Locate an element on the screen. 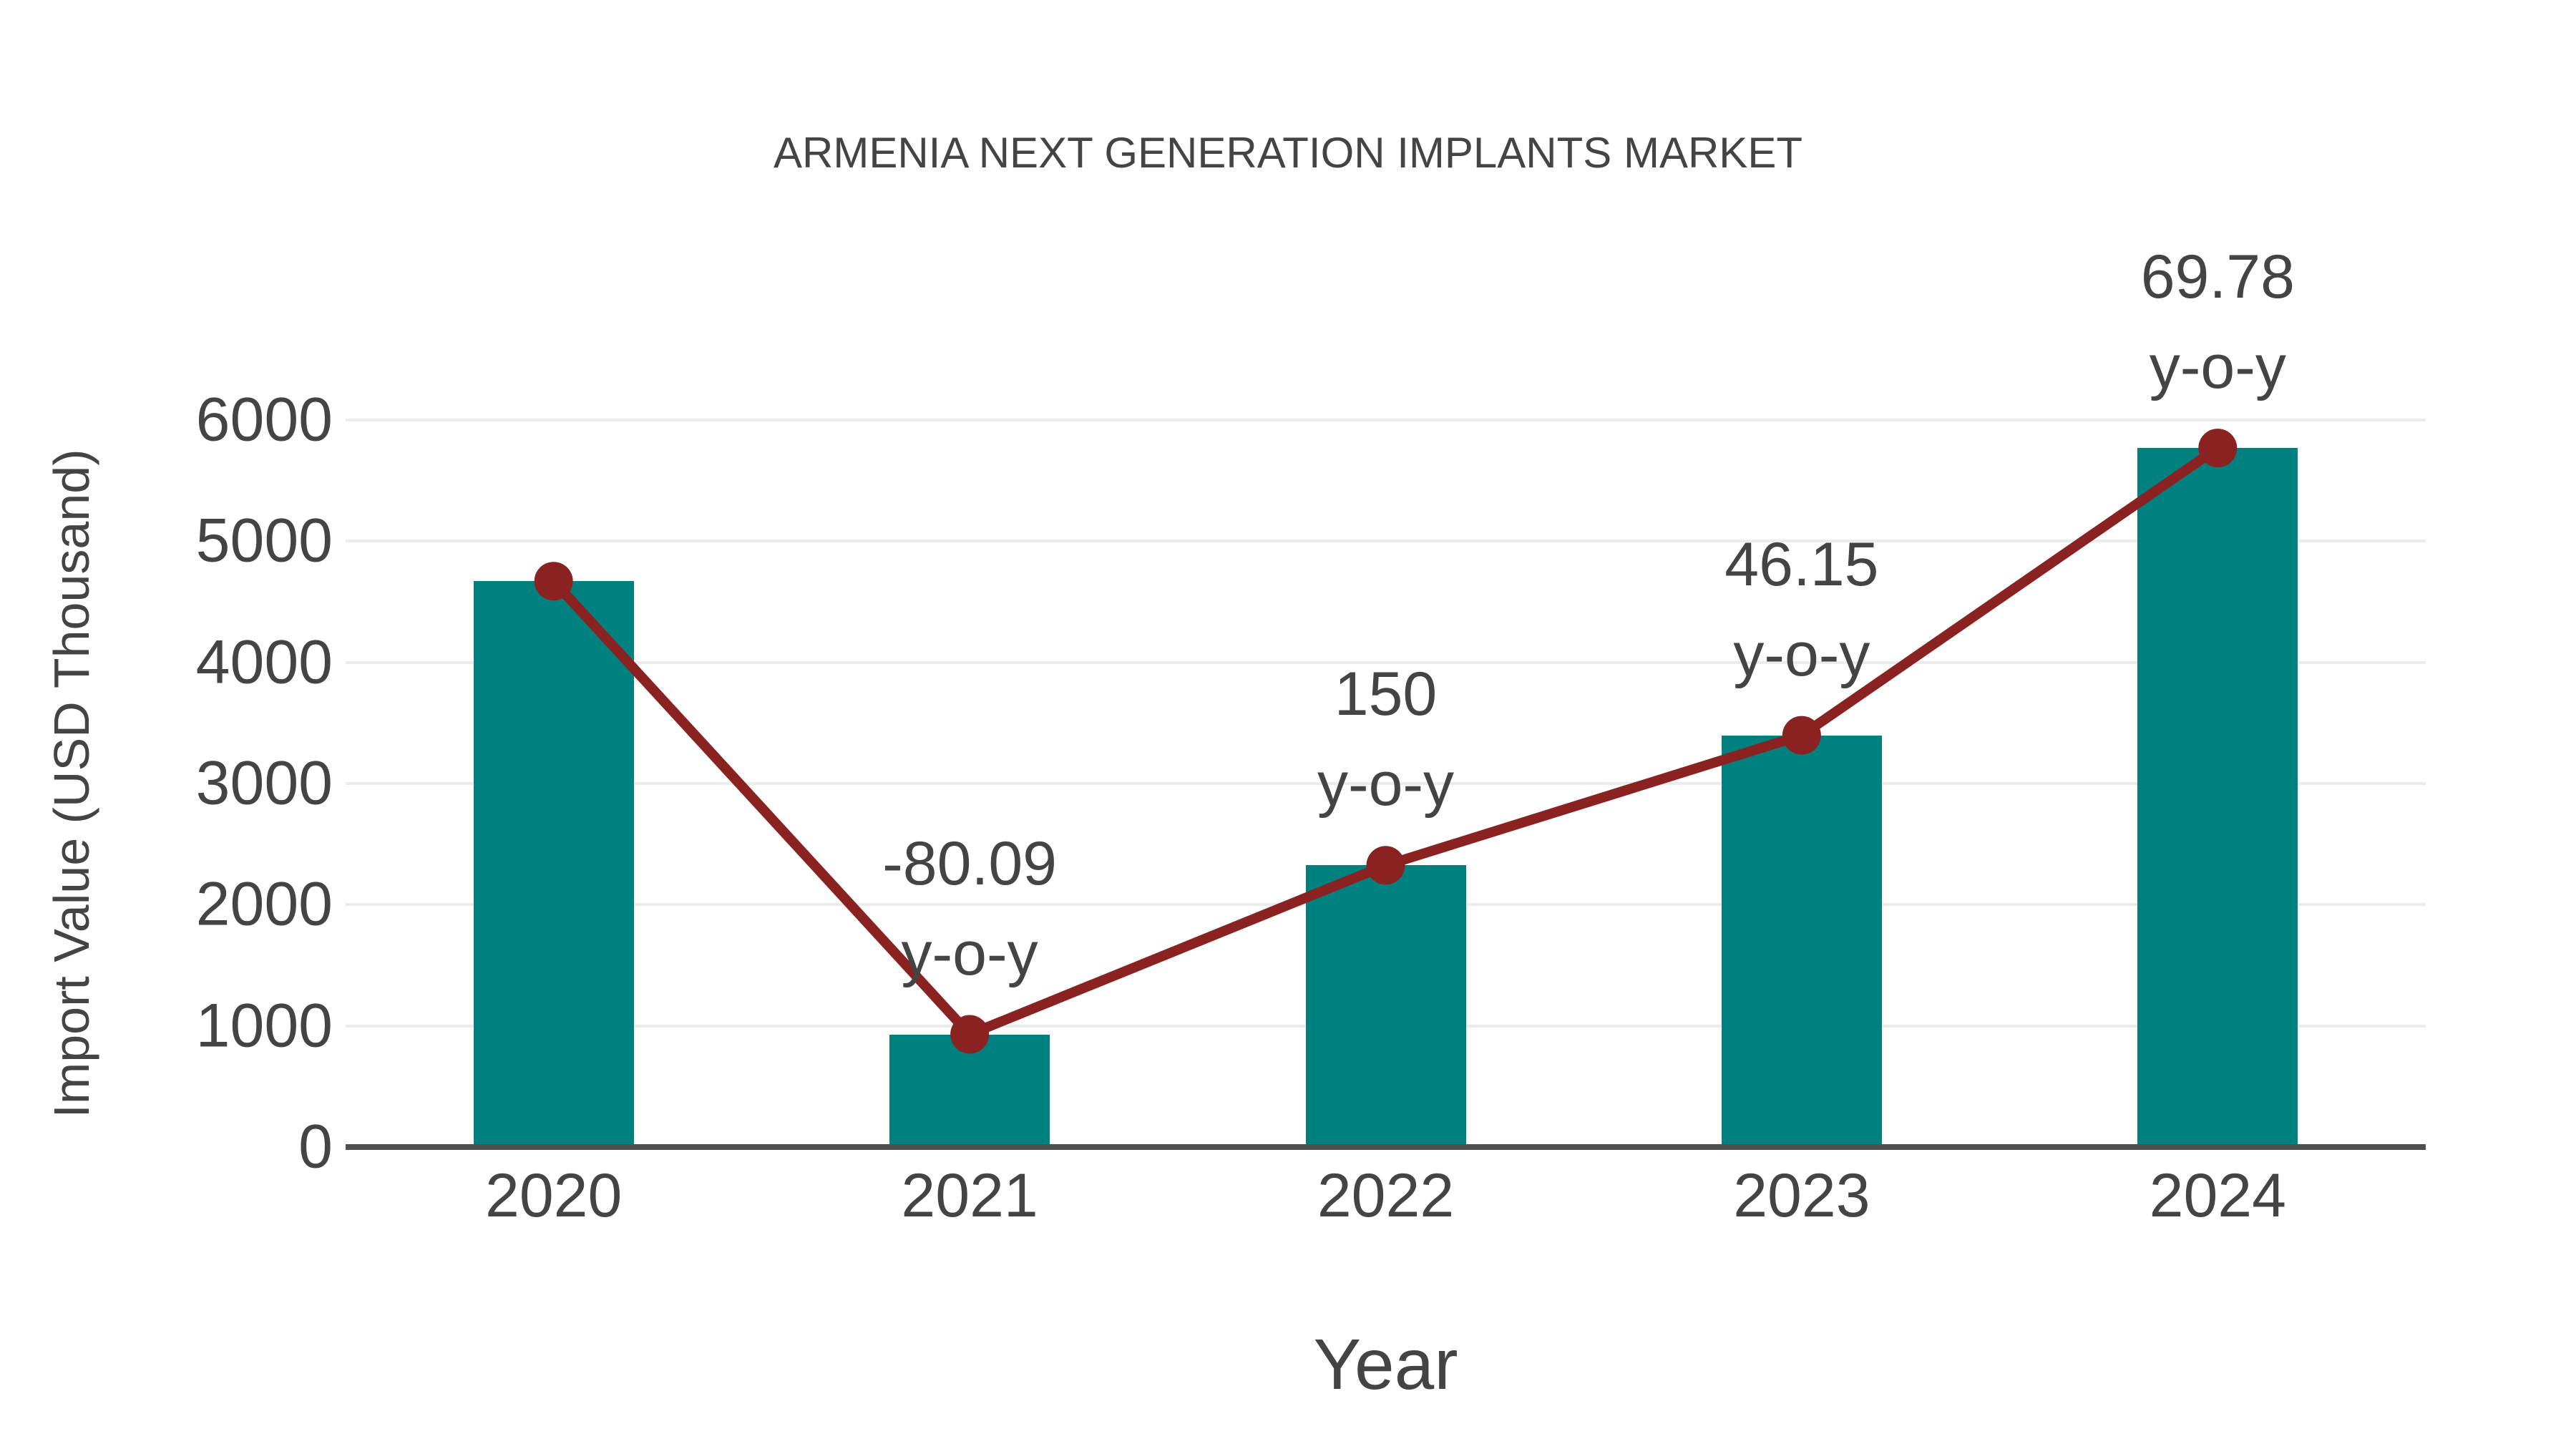  yoy-annotation-2023: 46.15 y-o-y is located at coordinates (1801, 609).